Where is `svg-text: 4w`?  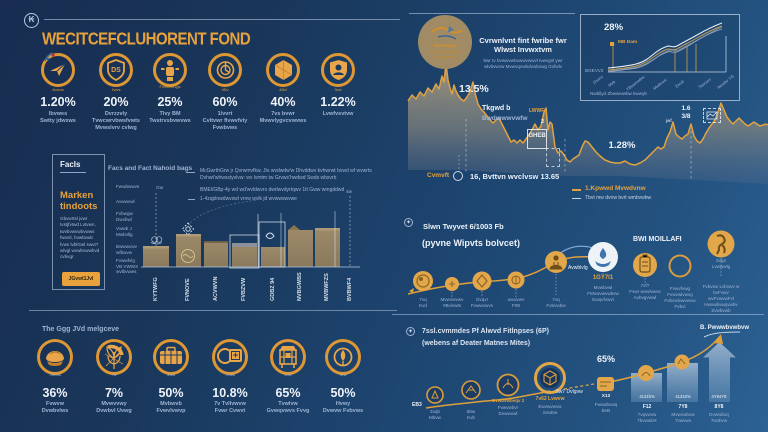
svg-text: 4w is located at coordinates (349, 192).